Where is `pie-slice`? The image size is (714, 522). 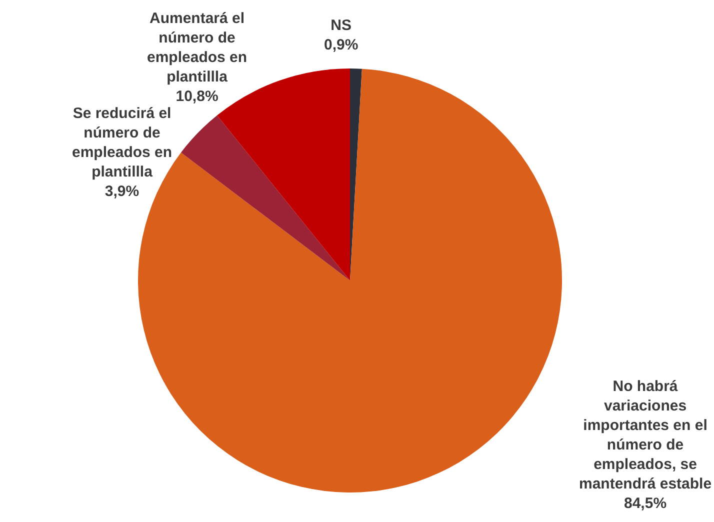 pie-slice is located at coordinates (265, 197).